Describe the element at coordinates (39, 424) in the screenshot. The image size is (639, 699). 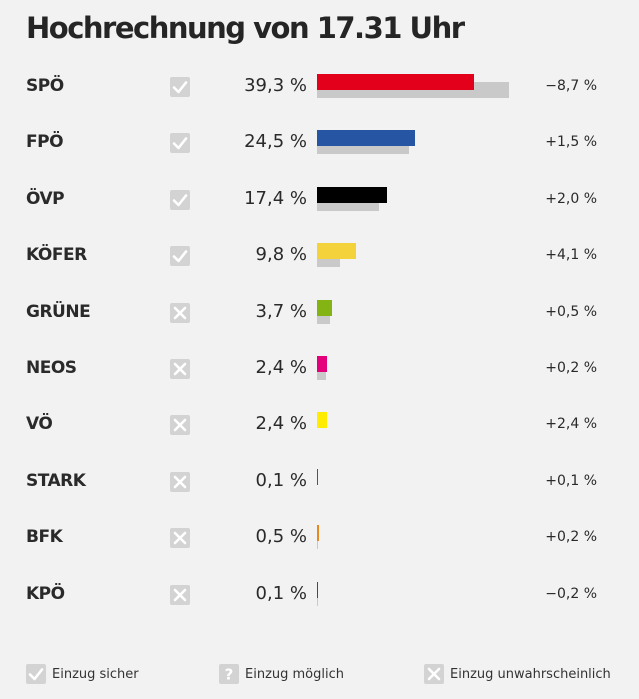
I see `party-name: VÖ` at that location.